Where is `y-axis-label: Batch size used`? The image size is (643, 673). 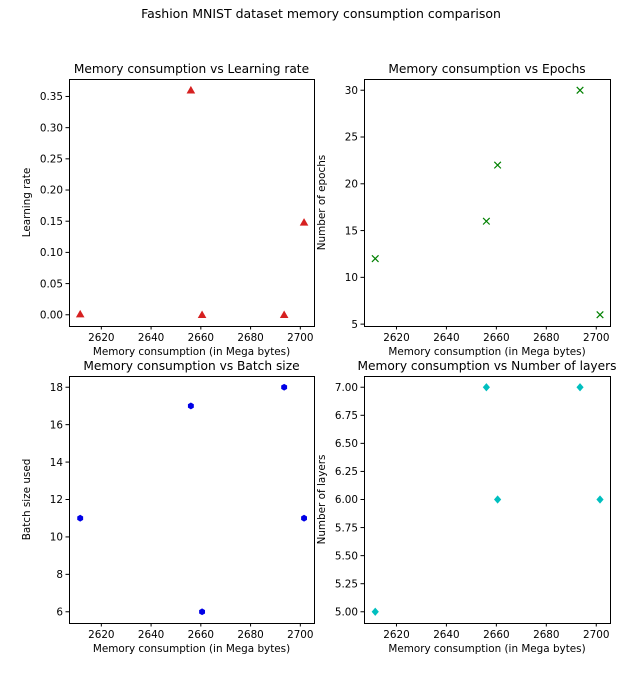 y-axis-label: Batch size used is located at coordinates (27, 500).